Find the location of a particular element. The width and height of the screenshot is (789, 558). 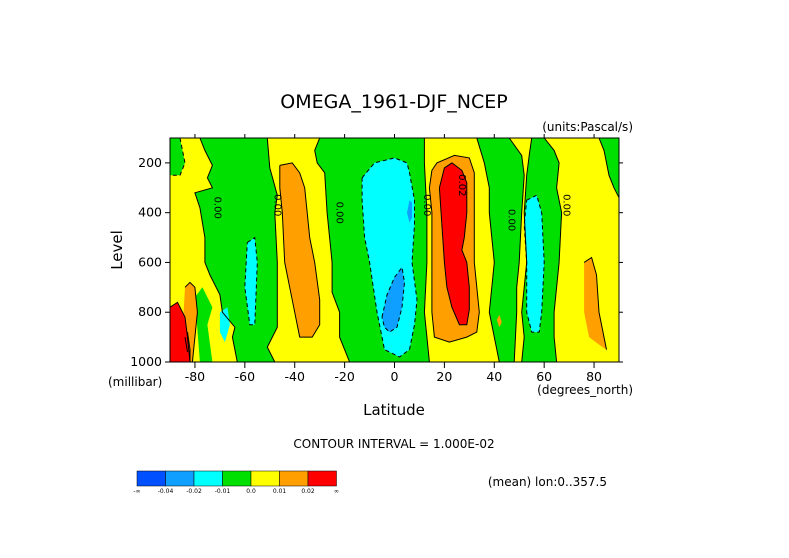

colorbar-label-1: -0.04 is located at coordinates (166, 491).